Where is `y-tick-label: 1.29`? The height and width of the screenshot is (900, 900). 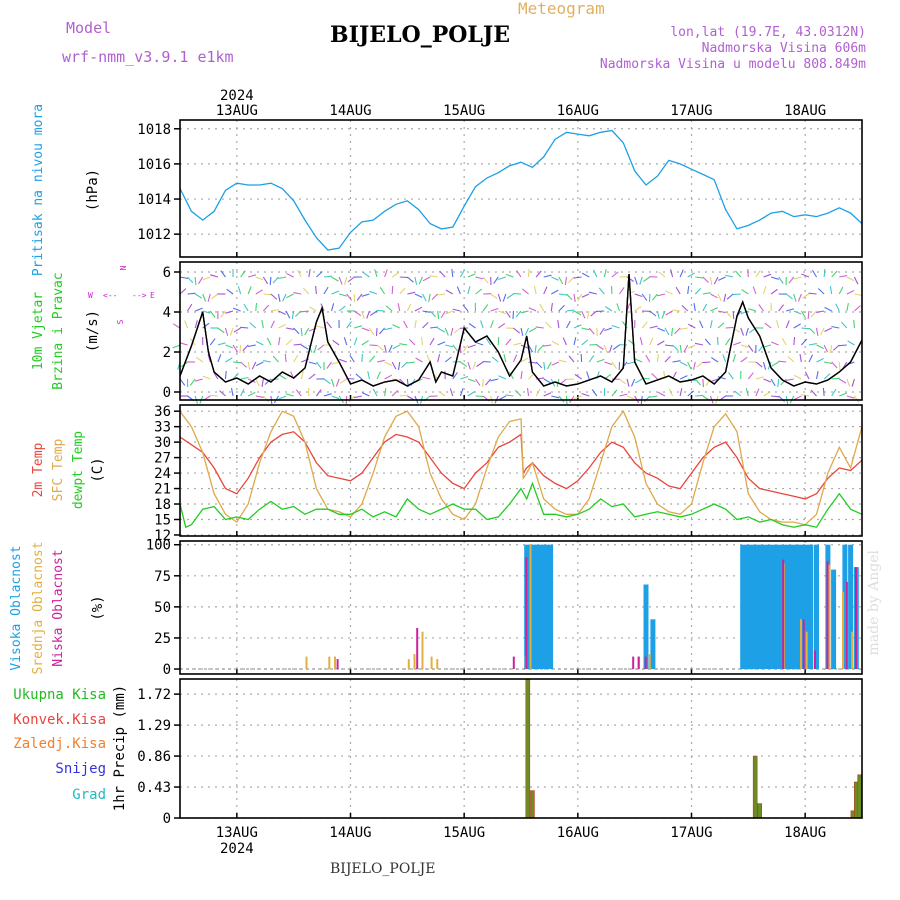 y-tick-label: 1.29 is located at coordinates (154, 726).